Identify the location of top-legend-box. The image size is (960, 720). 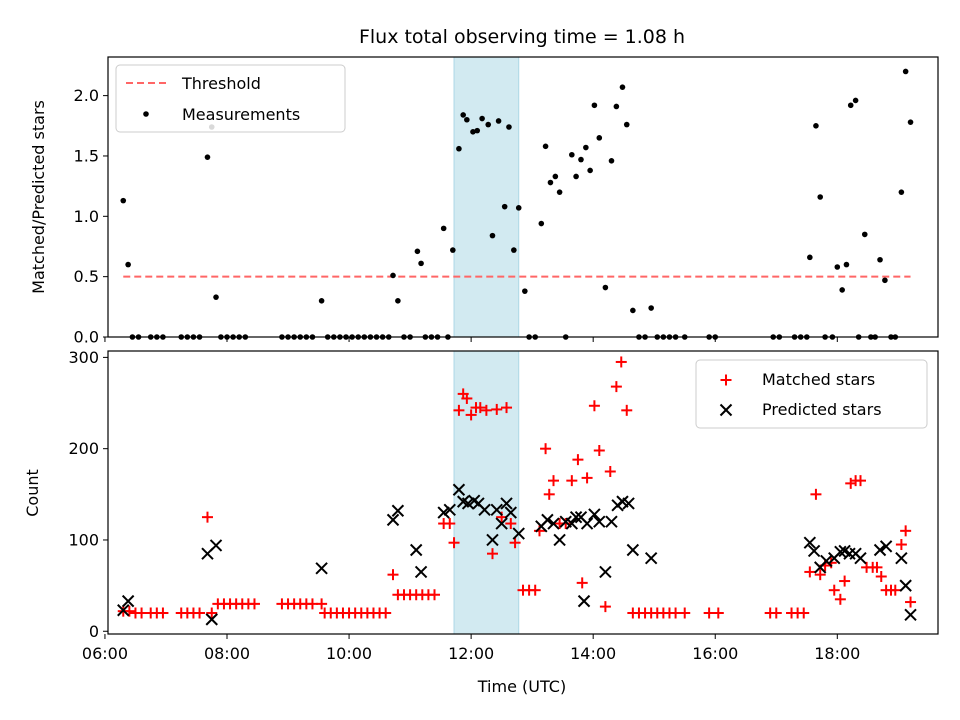
(230, 98).